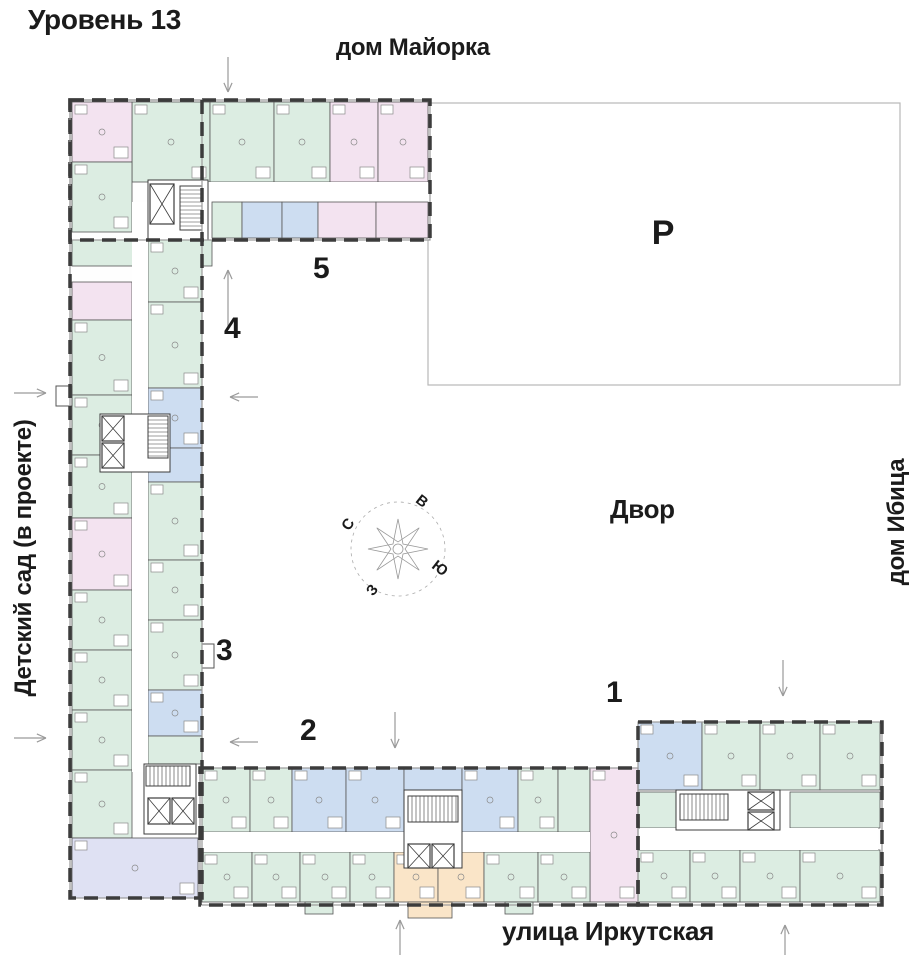 This screenshot has width=920, height=960. Describe the element at coordinates (413, 47) in the screenshot. I see `label-dom-mayorka: дом Майорка` at that location.